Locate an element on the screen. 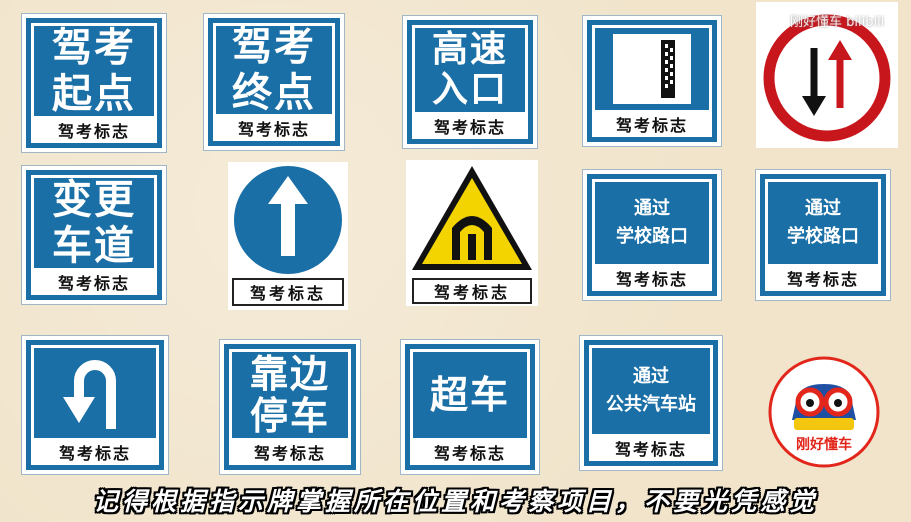  sign-highway-entrance: 高速 入口 驾考标志 is located at coordinates (470, 82).